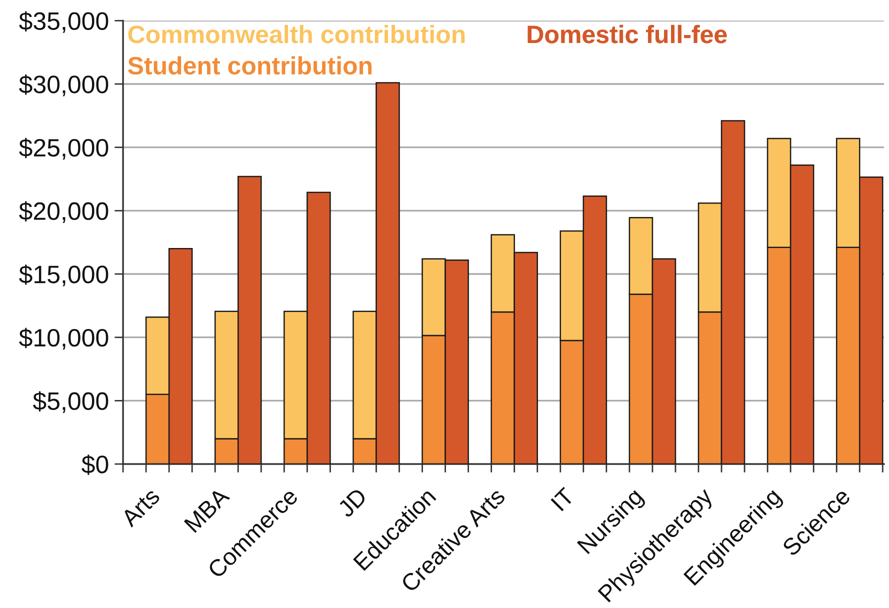 This screenshot has width=889, height=608. I want to click on y-tick-label: $25,000, so click(63, 149).